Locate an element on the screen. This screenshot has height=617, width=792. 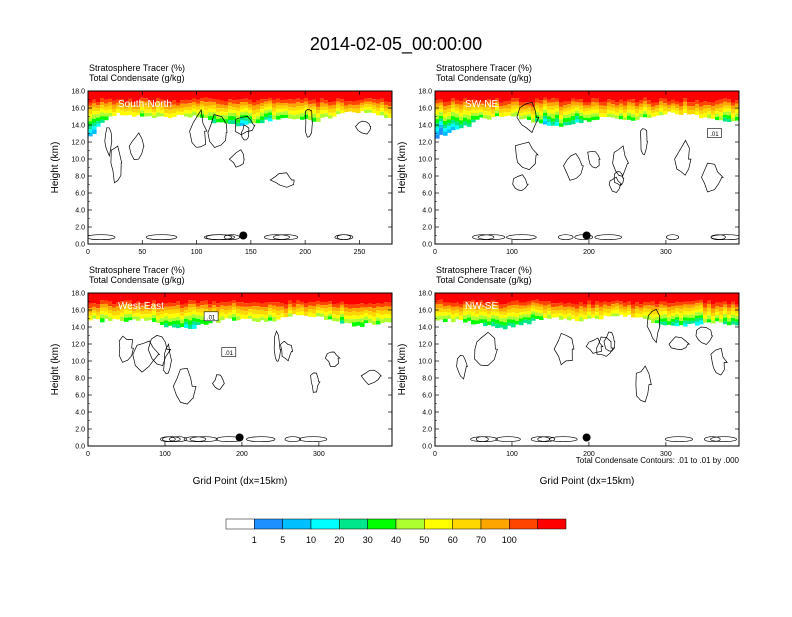
colorbar-label: 60 is located at coordinates (453, 540).